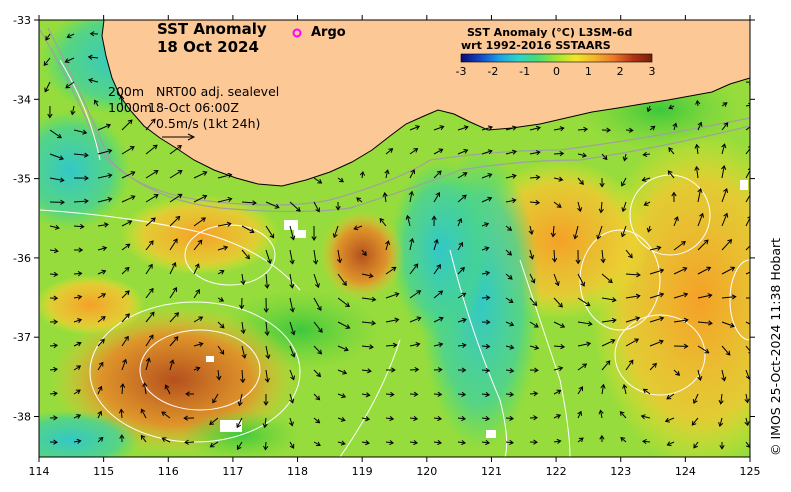 The height and width of the screenshot is (492, 791). Describe the element at coordinates (750, 471) in the screenshot. I see `x-tick-label: 125` at that location.